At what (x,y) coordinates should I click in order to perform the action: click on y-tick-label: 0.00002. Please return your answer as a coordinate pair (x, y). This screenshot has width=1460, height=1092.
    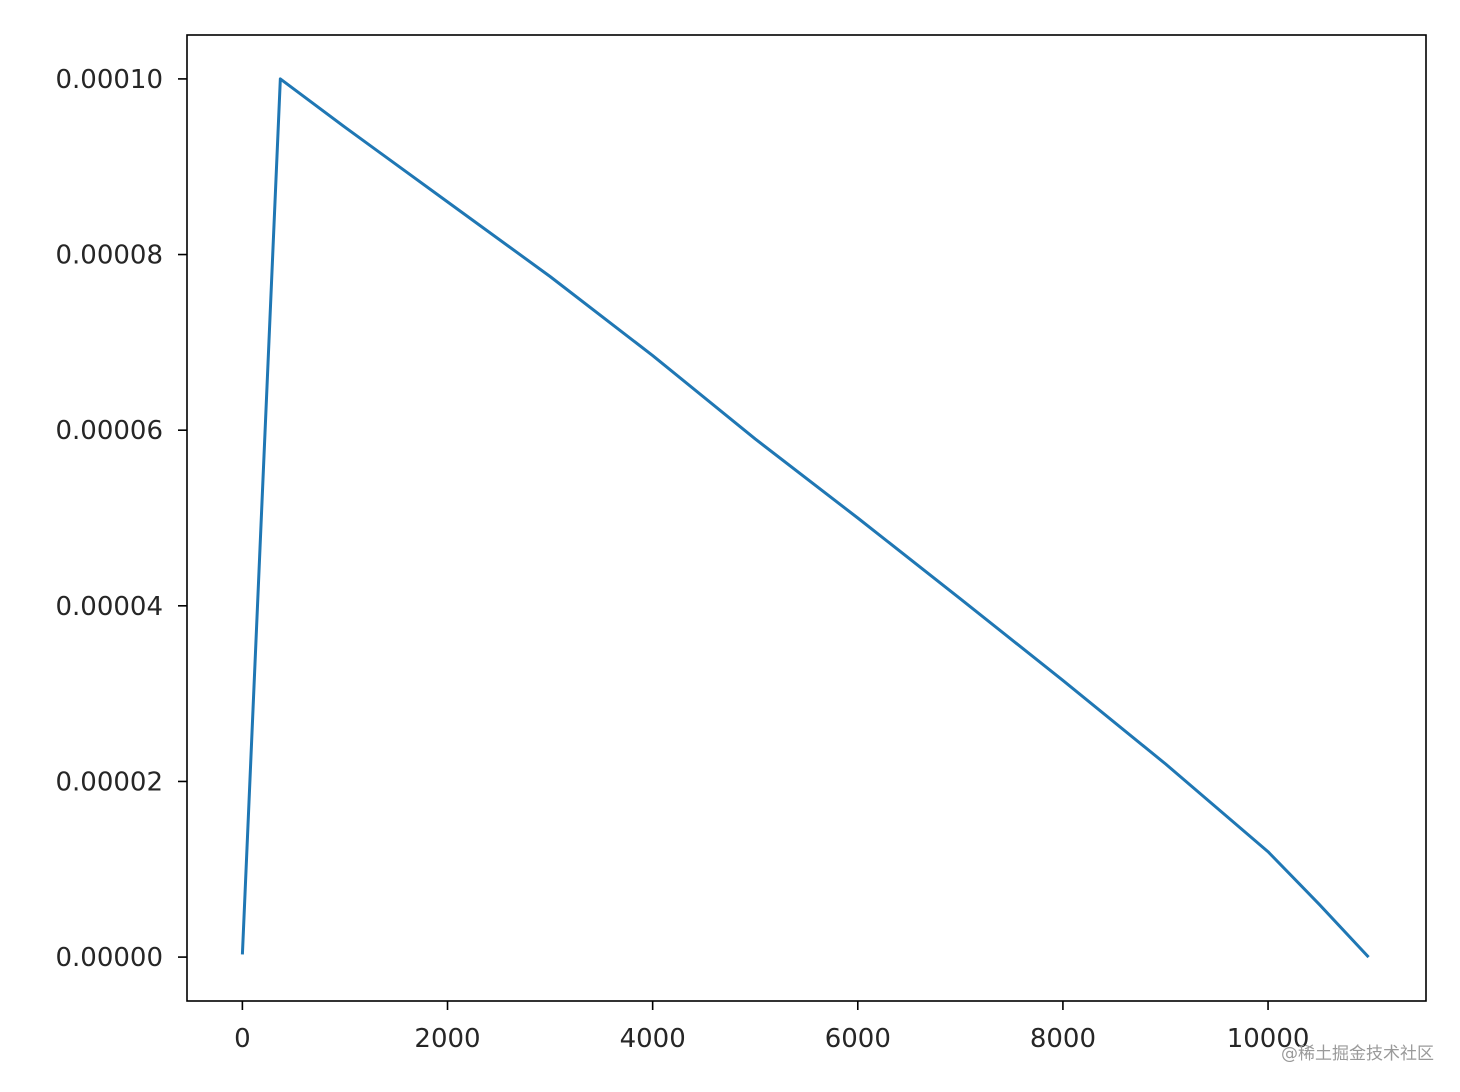
    Looking at the image, I should click on (109, 782).